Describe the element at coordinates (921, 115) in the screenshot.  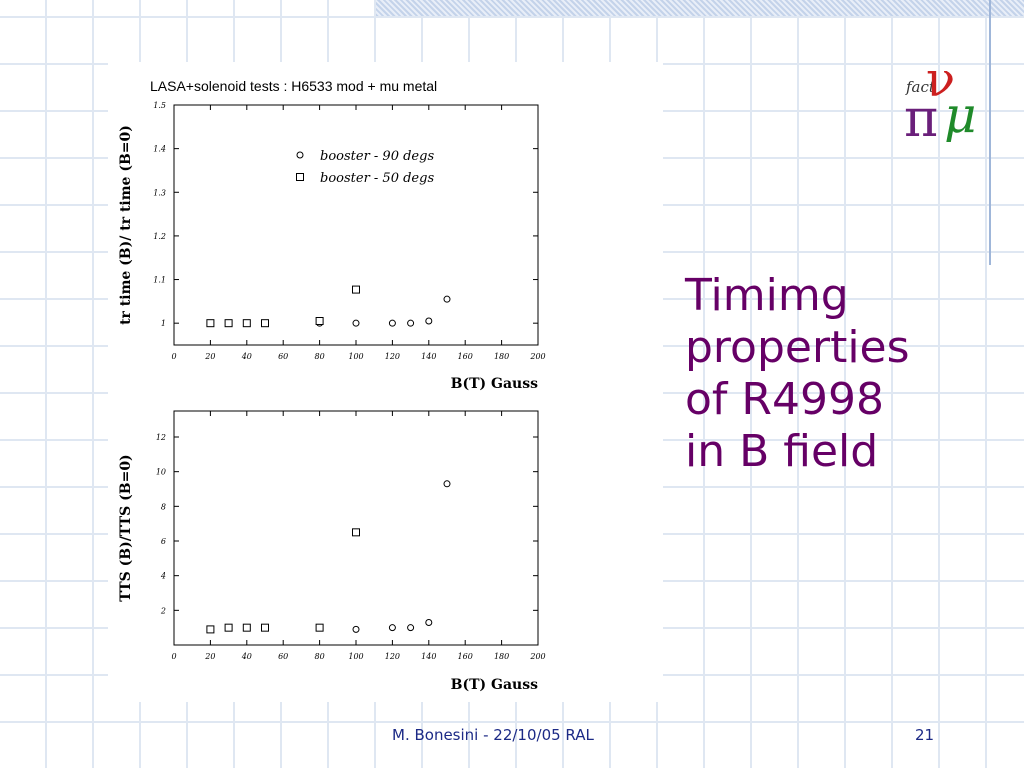
I see `logo-pi-glyph: π` at that location.